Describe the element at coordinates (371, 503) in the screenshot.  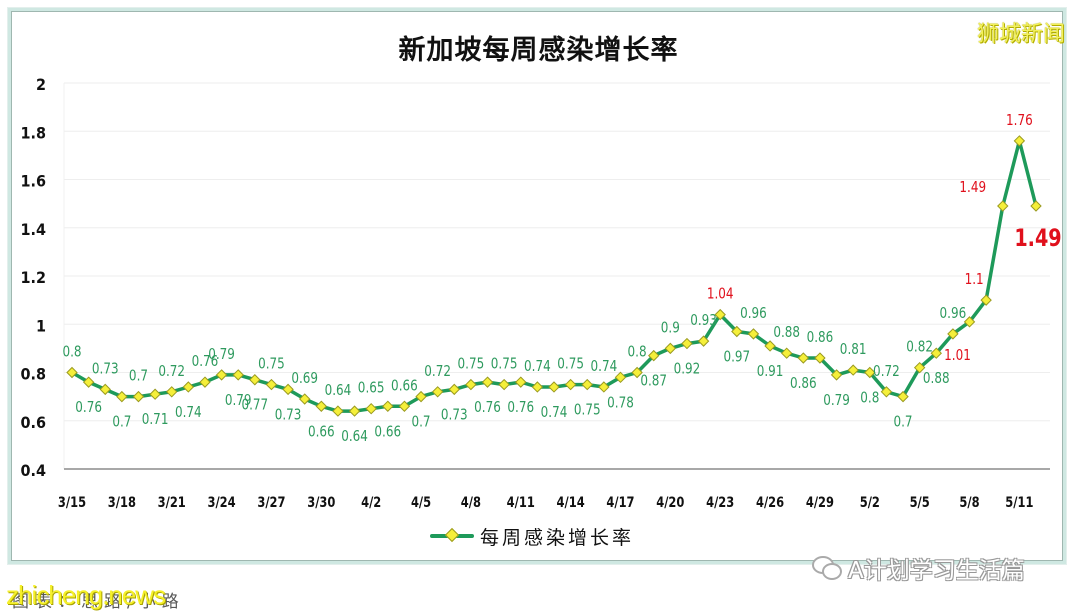
I see `x-tick-label: 4/2` at that location.